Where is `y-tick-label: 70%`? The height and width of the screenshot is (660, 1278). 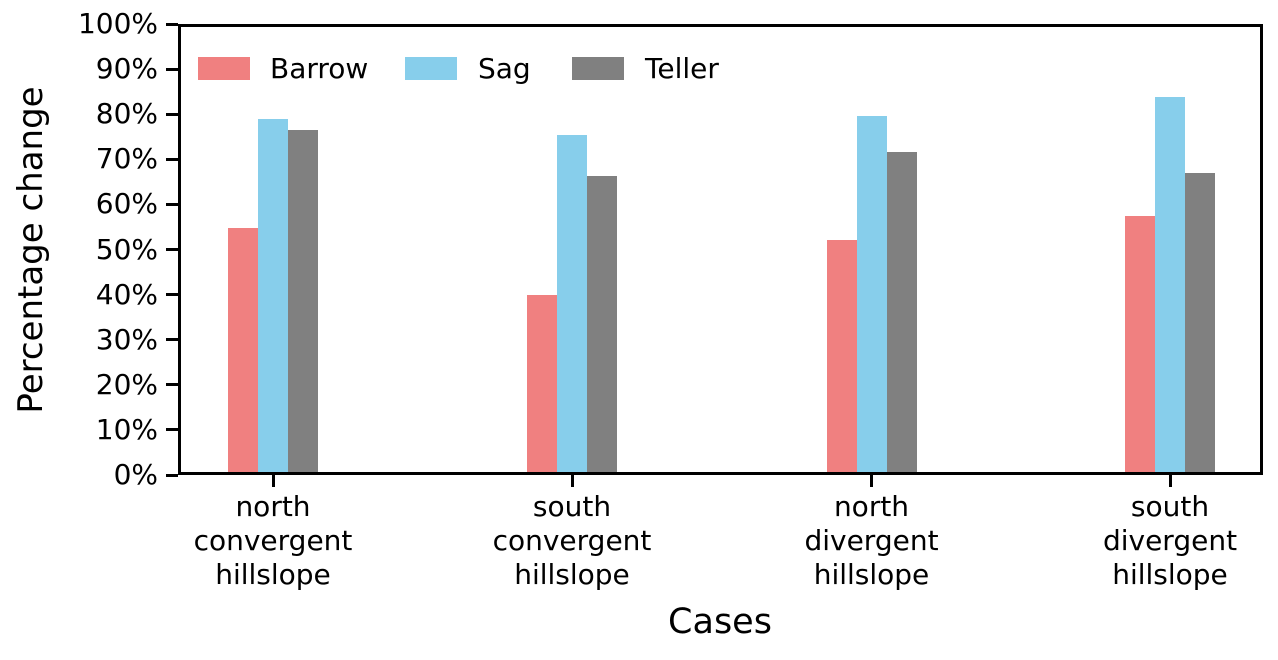
y-tick-label: 70% is located at coordinates (126, 159).